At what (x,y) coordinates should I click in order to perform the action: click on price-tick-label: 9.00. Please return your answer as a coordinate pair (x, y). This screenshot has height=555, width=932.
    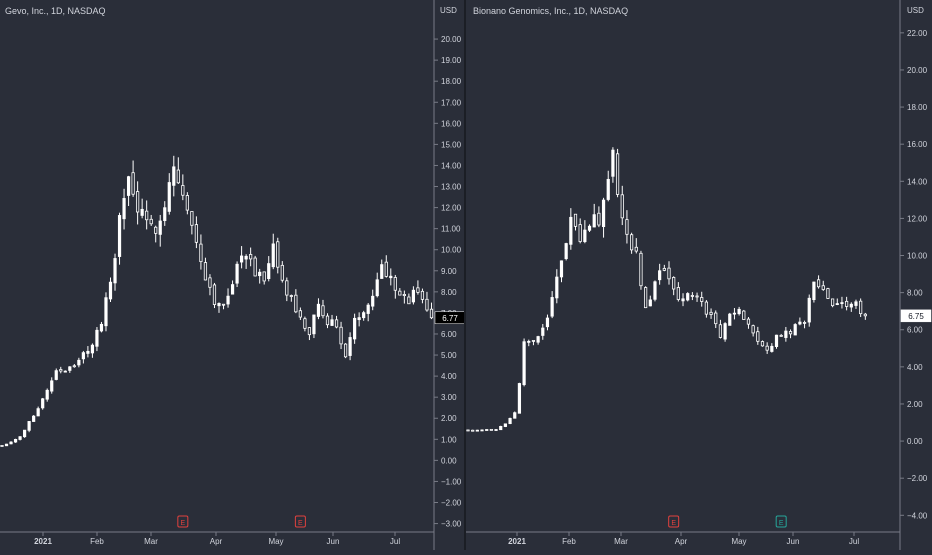
    Looking at the image, I should click on (449, 271).